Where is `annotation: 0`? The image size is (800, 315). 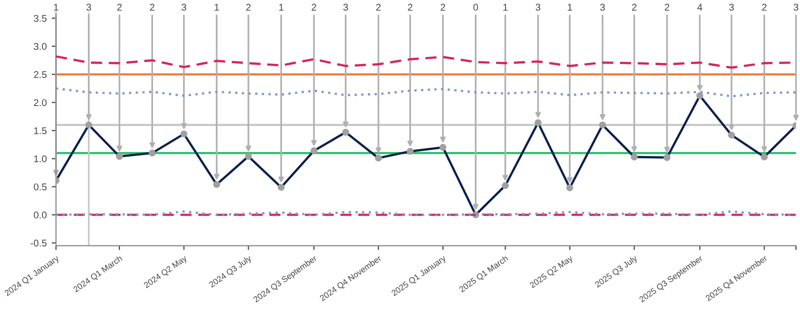
annotation: 0 is located at coordinates (475, 7).